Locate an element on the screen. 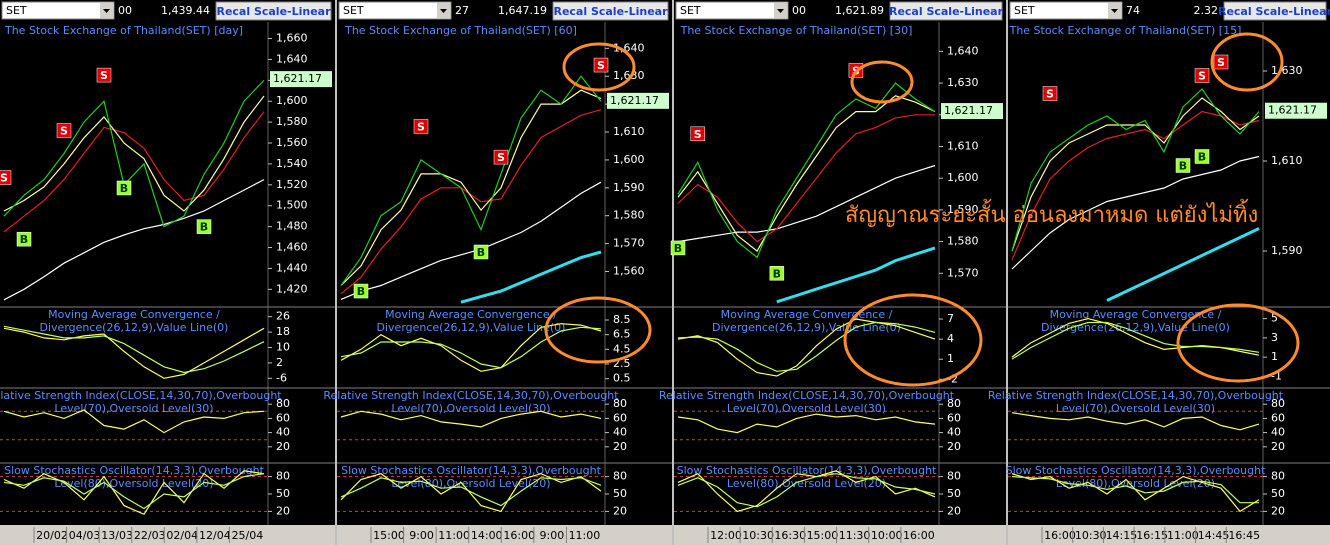 The image size is (1330, 545). y-tick-label: 1,600 is located at coordinates (629, 159).